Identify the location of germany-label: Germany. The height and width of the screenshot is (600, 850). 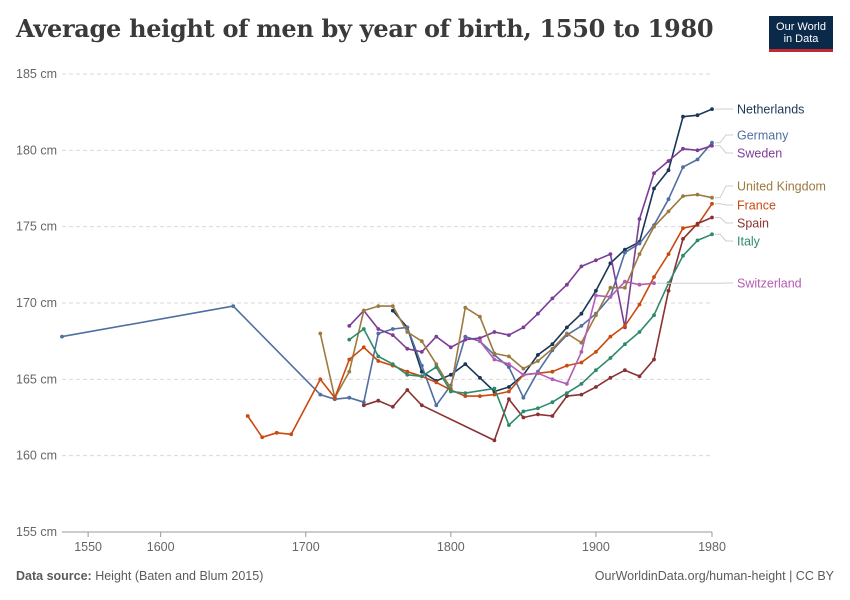
(763, 136).